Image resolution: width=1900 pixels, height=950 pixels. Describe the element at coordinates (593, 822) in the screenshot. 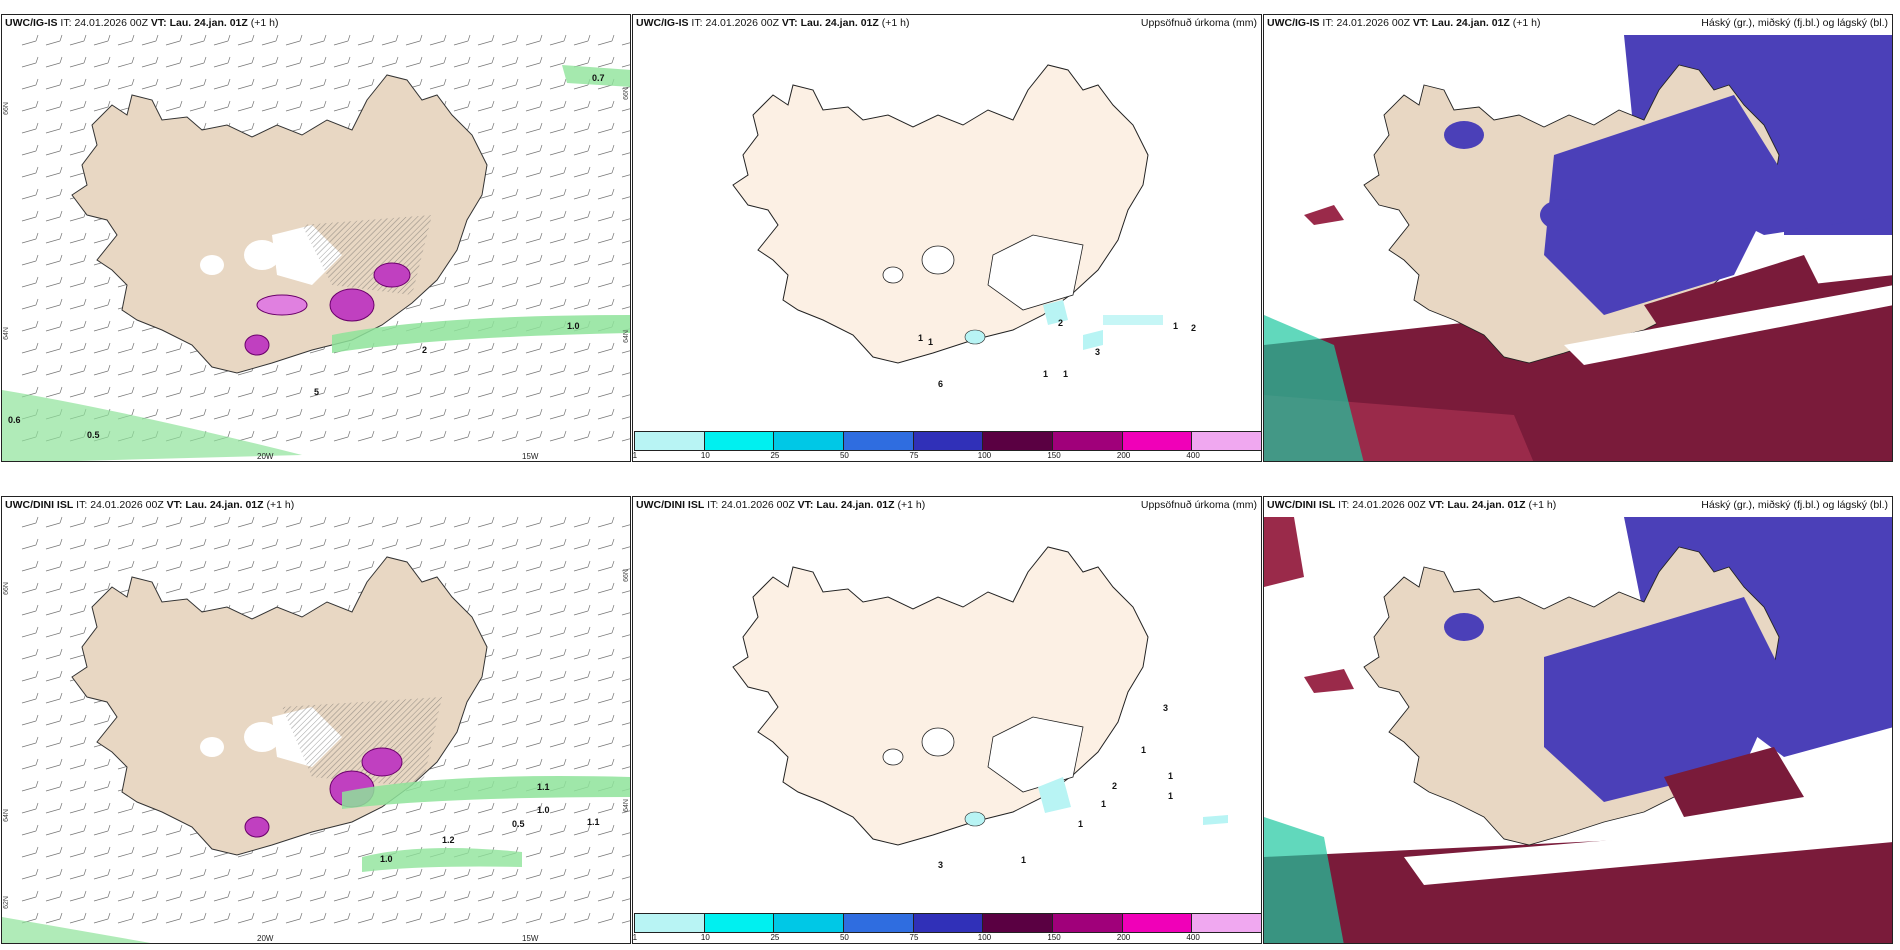

I see `contour-label: 1.1` at that location.